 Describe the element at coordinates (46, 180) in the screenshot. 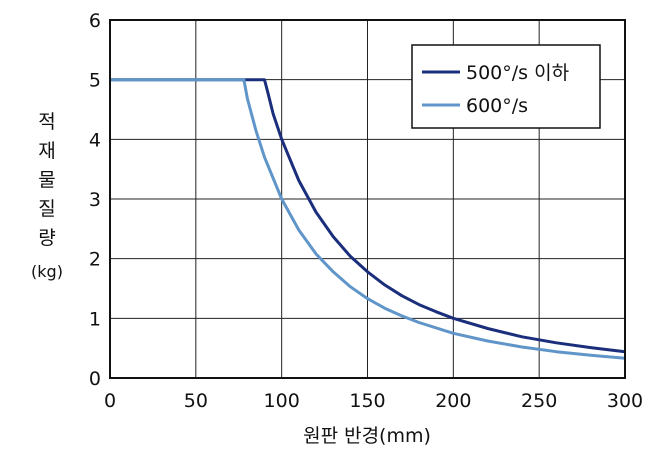

I see `y-axis-label-char: 물` at that location.